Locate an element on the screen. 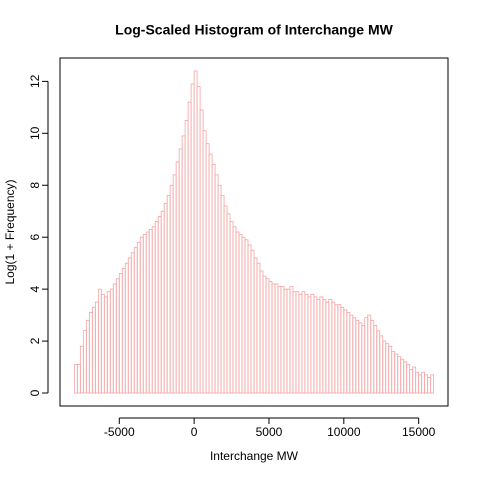 The image size is (480, 480). y-axis-label: Log(1 + Frequency) is located at coordinates (10, 231).